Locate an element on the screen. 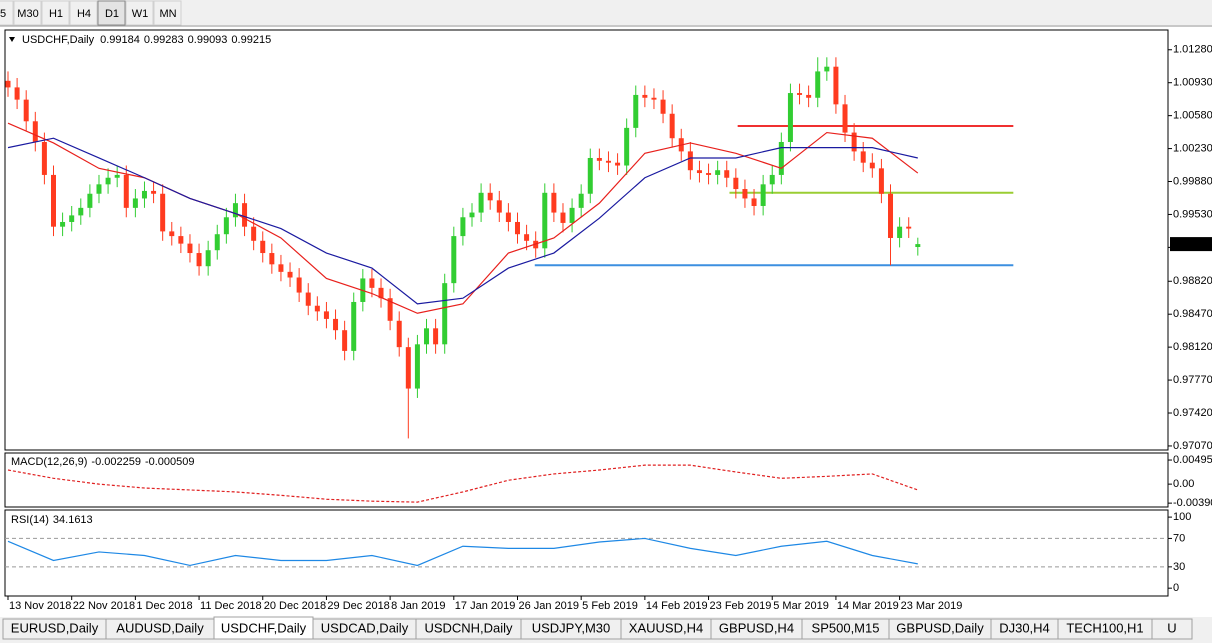 This screenshot has width=1212, height=643. chart-tab-label: USDCAD,Daily is located at coordinates (365, 627).